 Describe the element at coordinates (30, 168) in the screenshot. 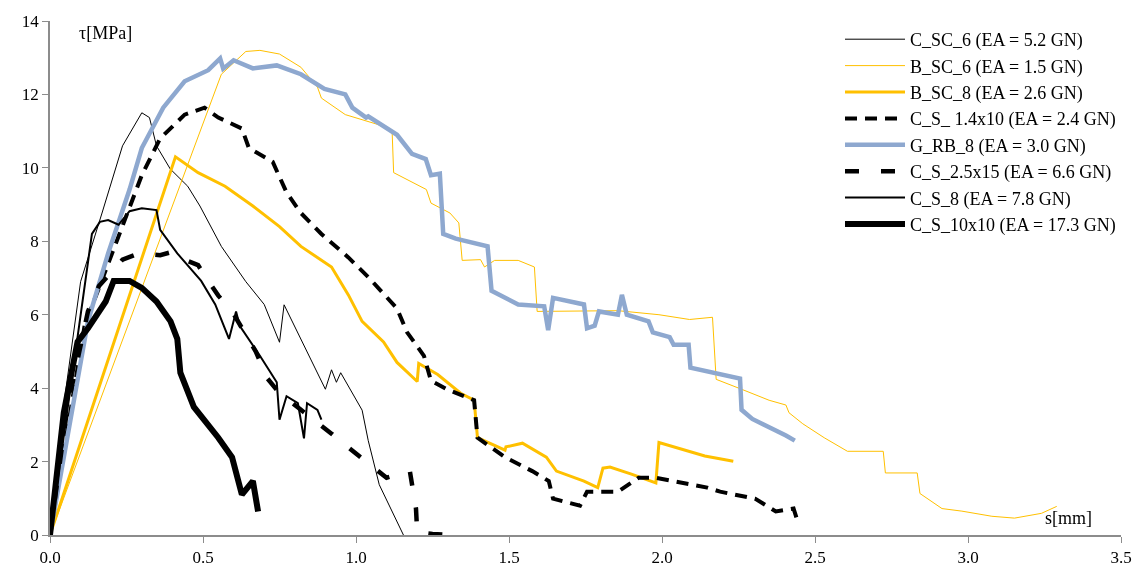

I see `y-tick-label: 10` at that location.